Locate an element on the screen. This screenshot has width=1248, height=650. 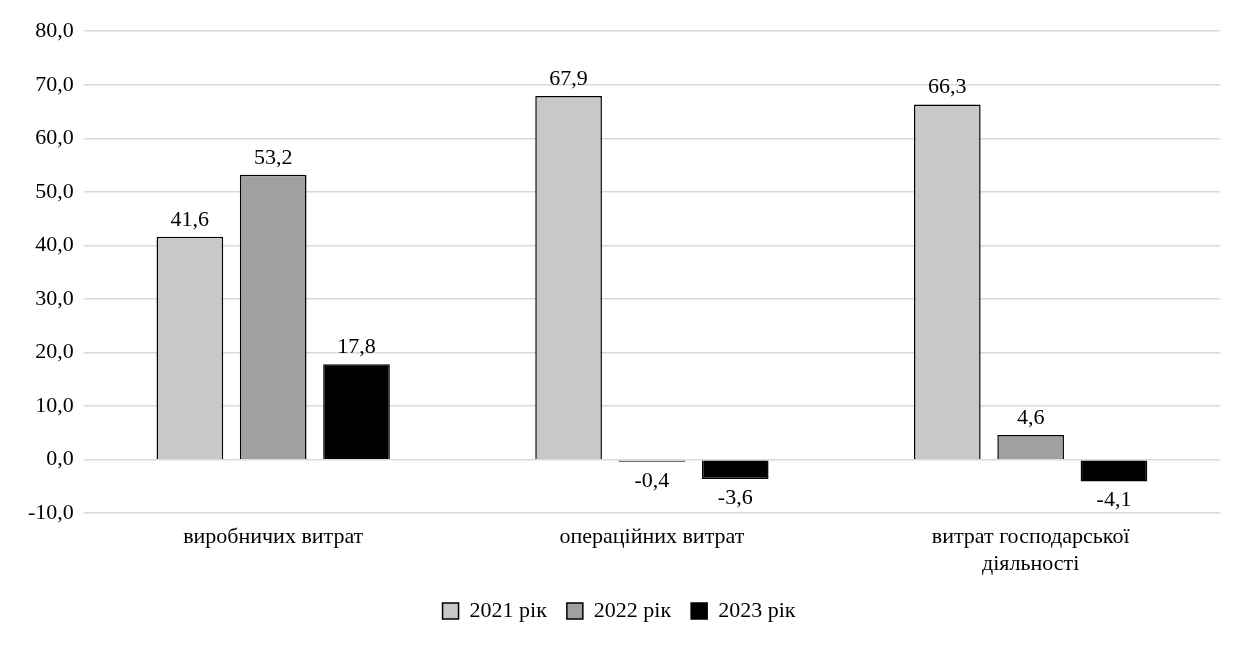
y-tick-label: 70,0 is located at coordinates (54, 83).